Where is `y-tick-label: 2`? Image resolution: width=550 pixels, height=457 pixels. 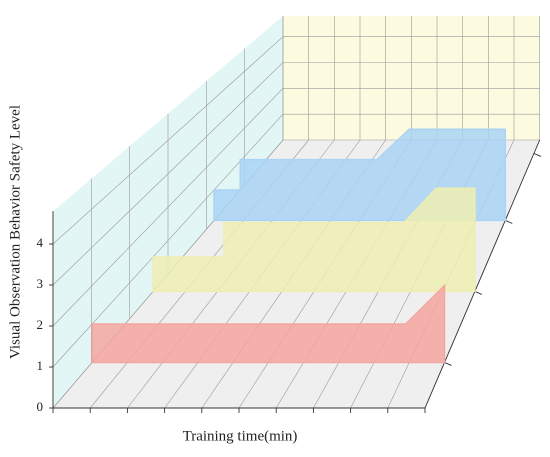 y-tick-label: 2 is located at coordinates (40, 324).